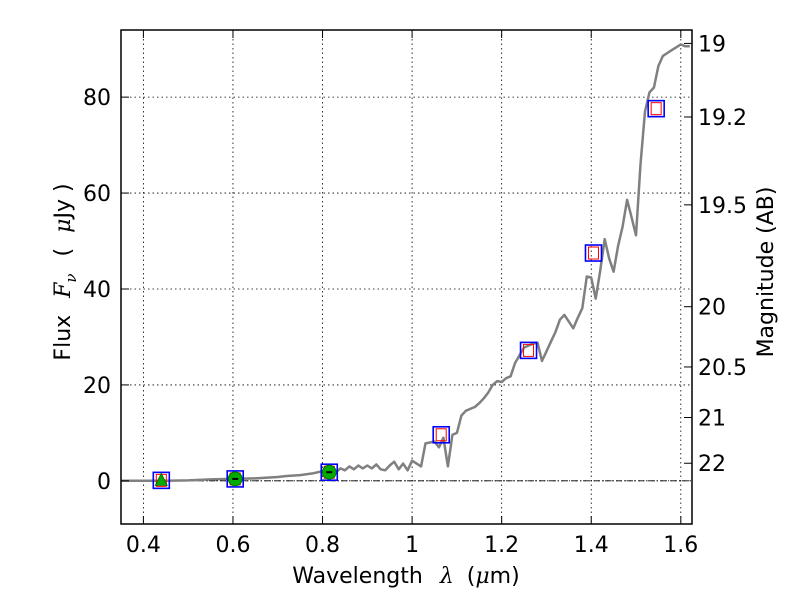  Describe the element at coordinates (501, 545) in the screenshot. I see `x-tick-label: 1.2` at that location.